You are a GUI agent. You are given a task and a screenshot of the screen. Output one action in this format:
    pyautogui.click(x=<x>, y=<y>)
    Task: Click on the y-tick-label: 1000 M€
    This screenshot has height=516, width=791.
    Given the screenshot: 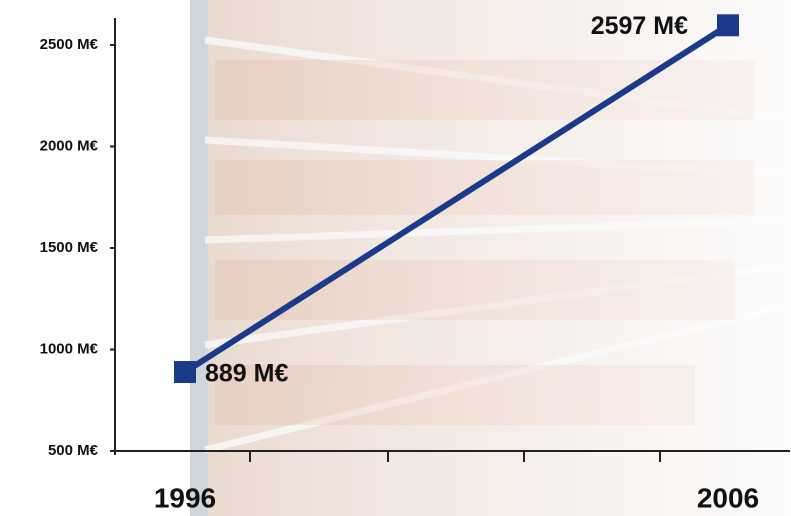 What is the action you would take?
    pyautogui.click(x=69, y=348)
    